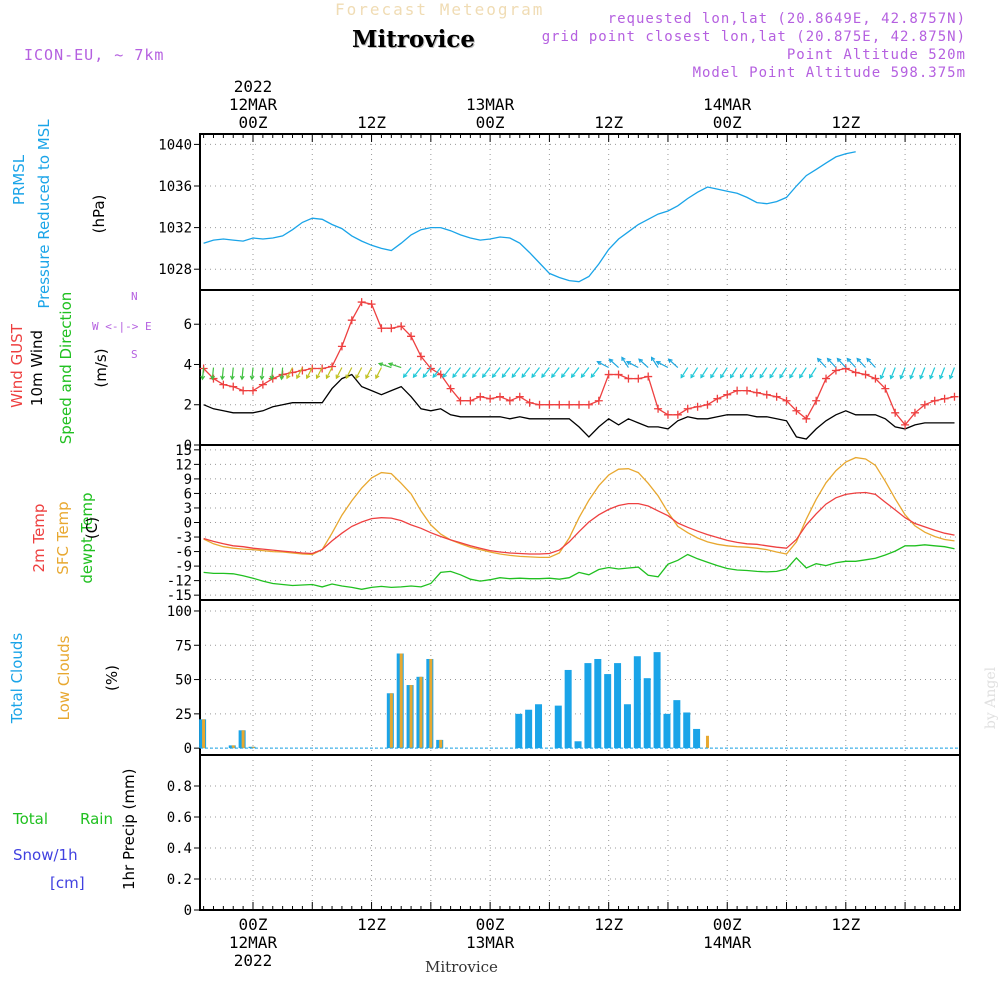 This screenshot has height=1000, width=1000. Describe the element at coordinates (608, 122) in the screenshot. I see `top-time-label: 12Z` at that location.